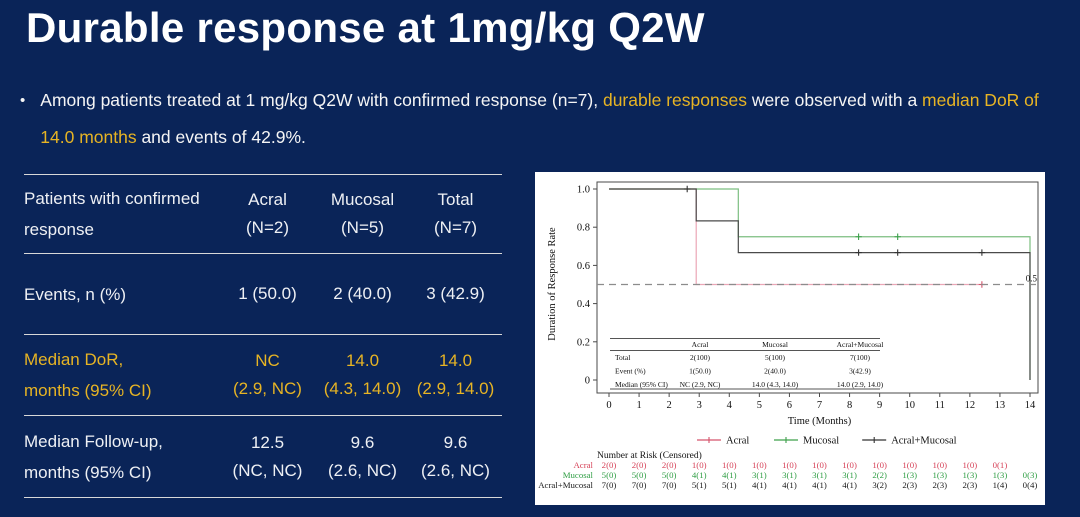  I want to click on series-acral-mucosal, so click(820, 282).